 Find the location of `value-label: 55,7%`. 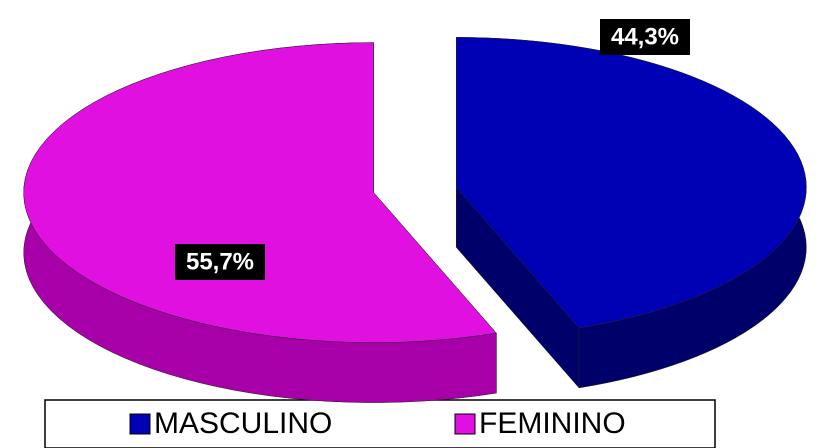

value-label: 55,7% is located at coordinates (220, 261).